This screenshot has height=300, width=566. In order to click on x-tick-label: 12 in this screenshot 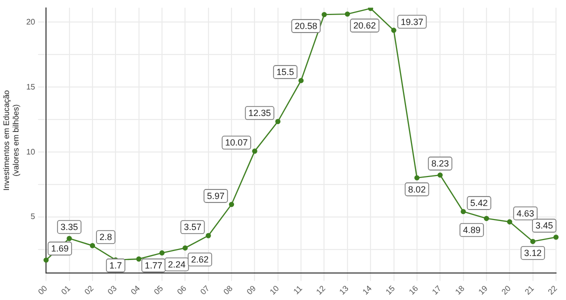, I will do `click(321, 290)`.